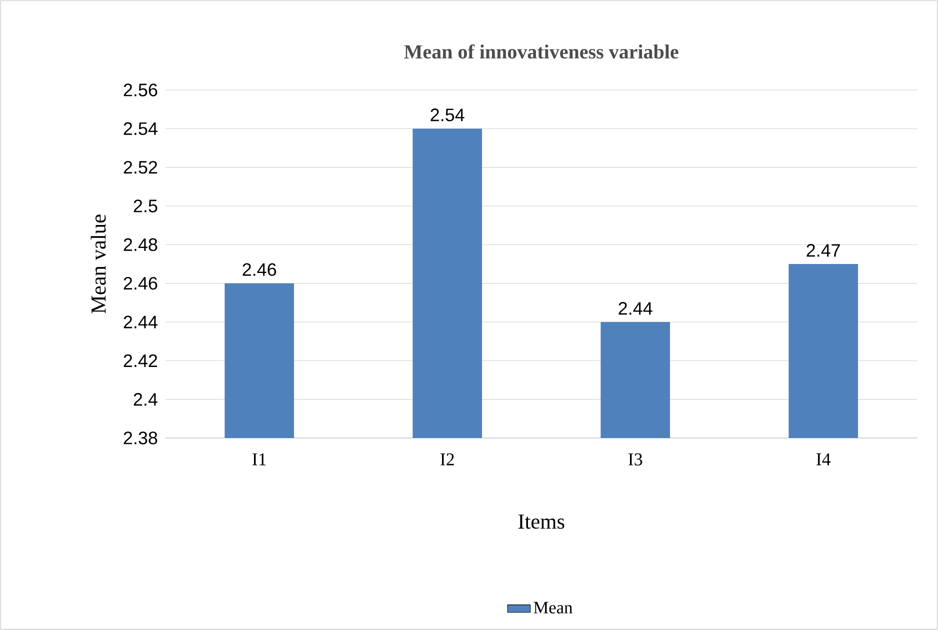 This screenshot has height=630, width=938. Describe the element at coordinates (447, 115) in the screenshot. I see `data-label: 2.54` at that location.